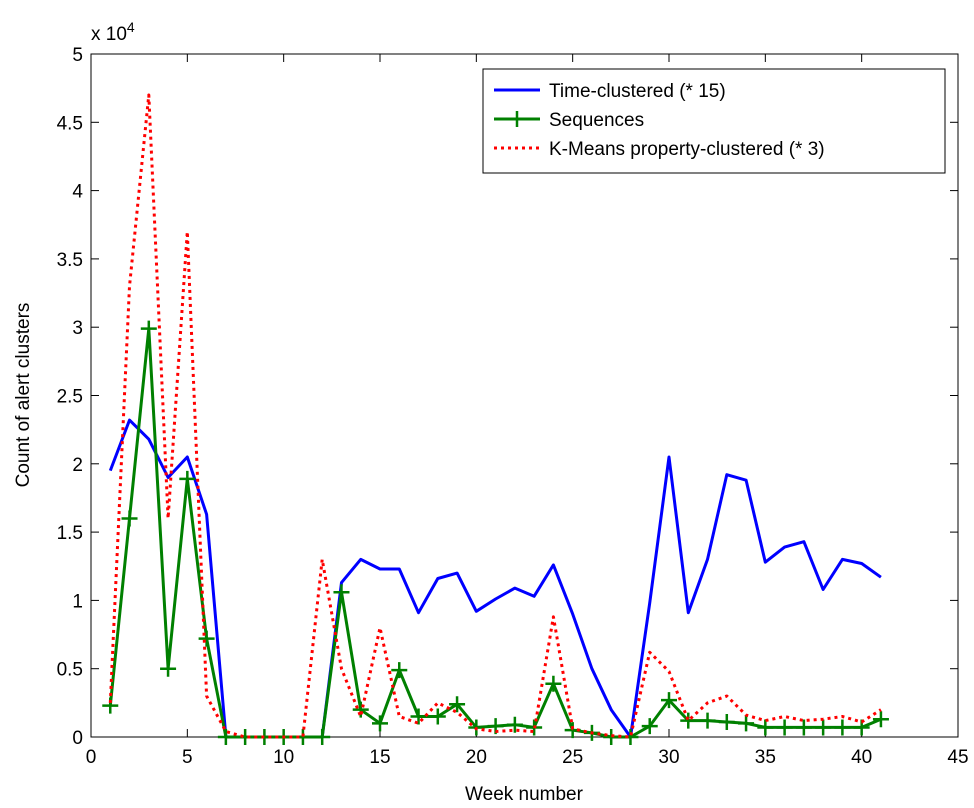 Image resolution: width=974 pixels, height=808 pixels. What do you see at coordinates (91, 757) in the screenshot?
I see `x-tick-label: 0` at bounding box center [91, 757].